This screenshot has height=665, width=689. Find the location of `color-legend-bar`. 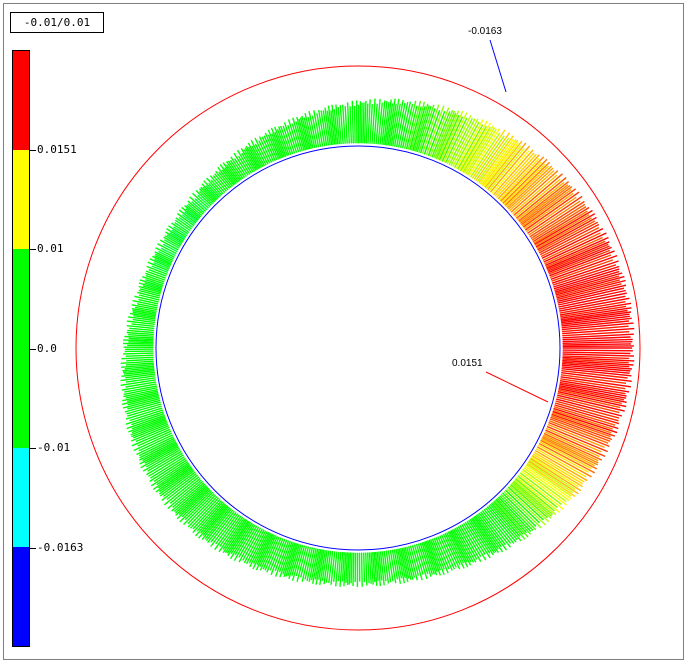

color-legend-bar is located at coordinates (21, 348).